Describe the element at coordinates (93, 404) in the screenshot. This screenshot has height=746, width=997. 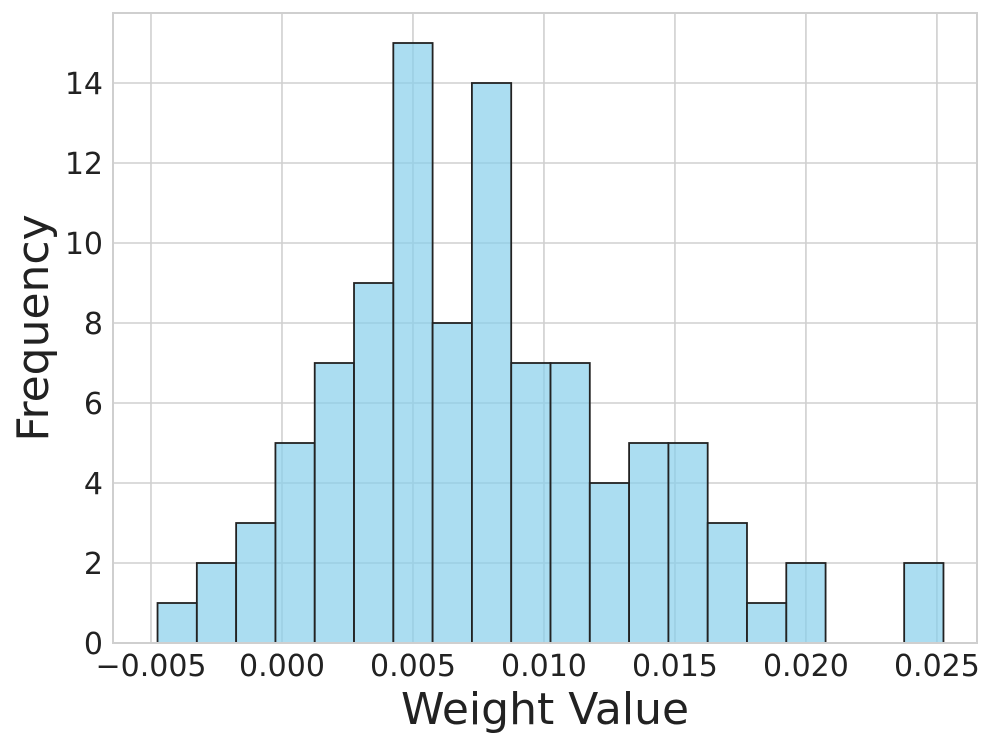
I see `y-tick-label: 6` at that location.